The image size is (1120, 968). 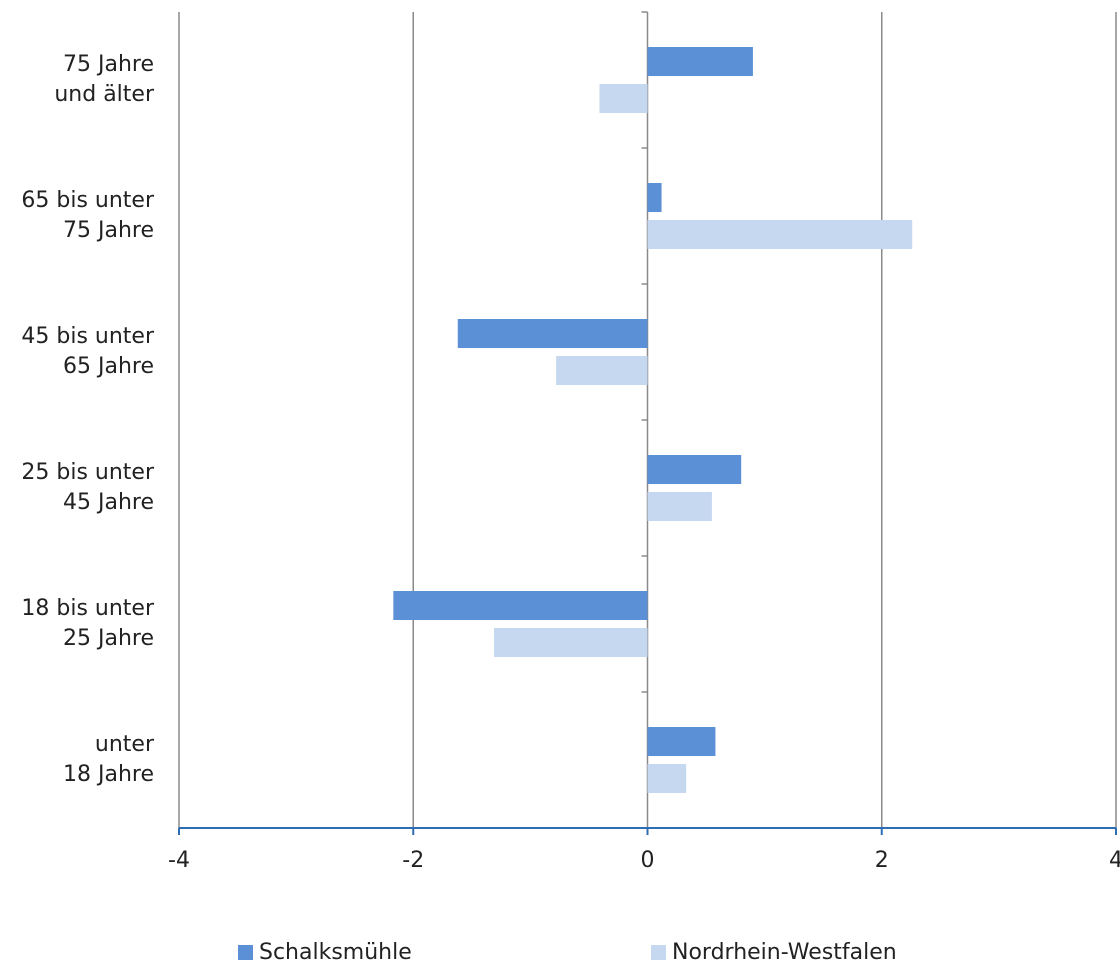 What do you see at coordinates (658, 952) in the screenshot?
I see `legend-swatch-nrw` at bounding box center [658, 952].